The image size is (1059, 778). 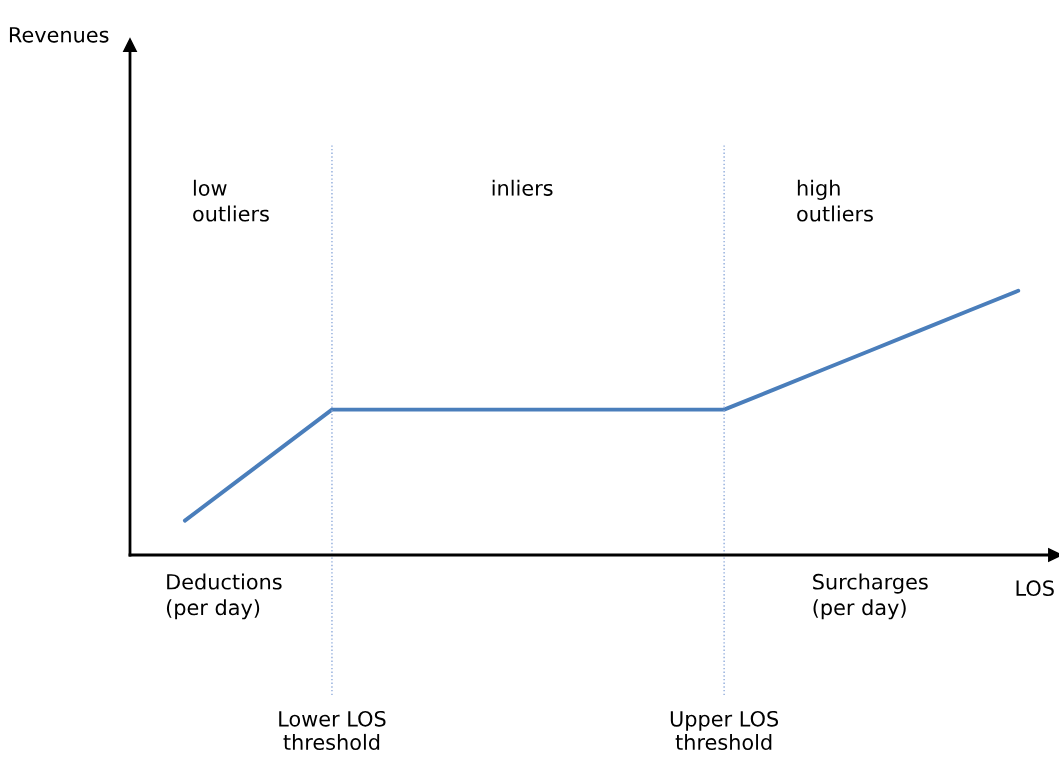 I want to click on text: Surcharges (per day), so click(x=870, y=596).